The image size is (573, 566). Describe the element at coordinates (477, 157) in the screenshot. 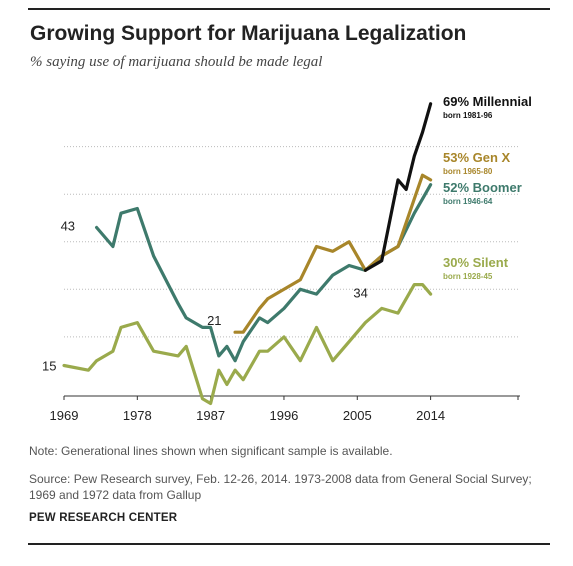

I see `series-label-genx: 53% Gen X` at that location.